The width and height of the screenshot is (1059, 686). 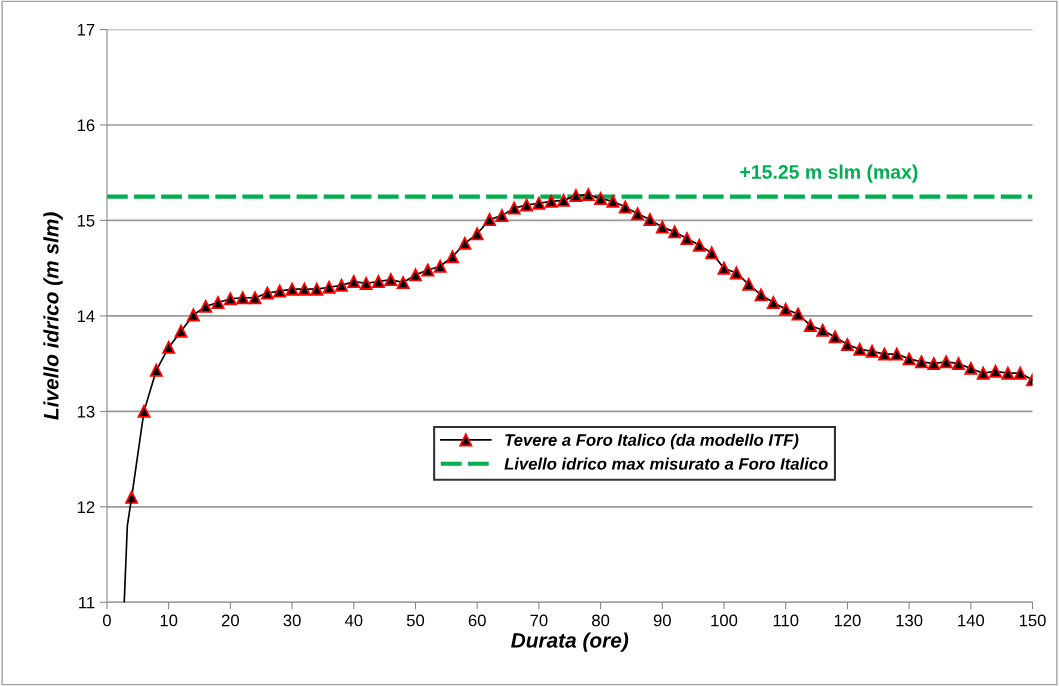 What do you see at coordinates (477, 620) in the screenshot?
I see `x-tick-label: 60` at bounding box center [477, 620].